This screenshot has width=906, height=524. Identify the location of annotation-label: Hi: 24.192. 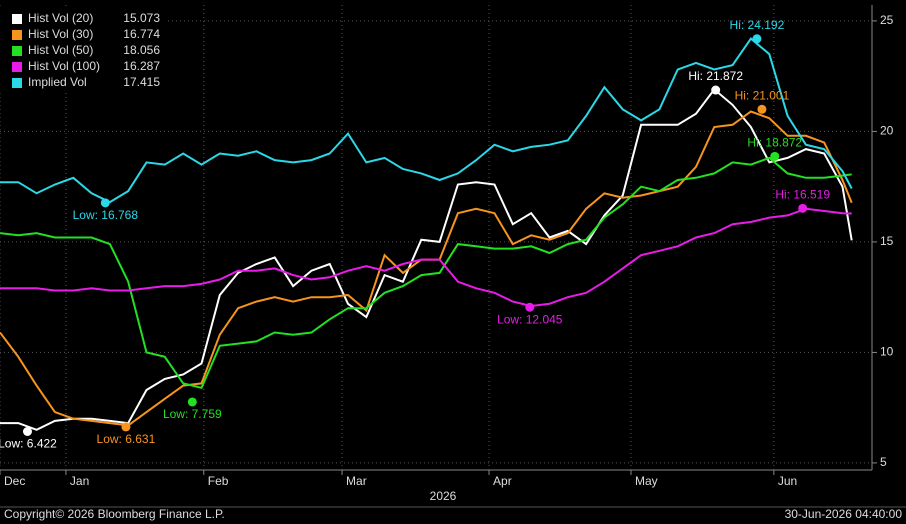
(757, 25).